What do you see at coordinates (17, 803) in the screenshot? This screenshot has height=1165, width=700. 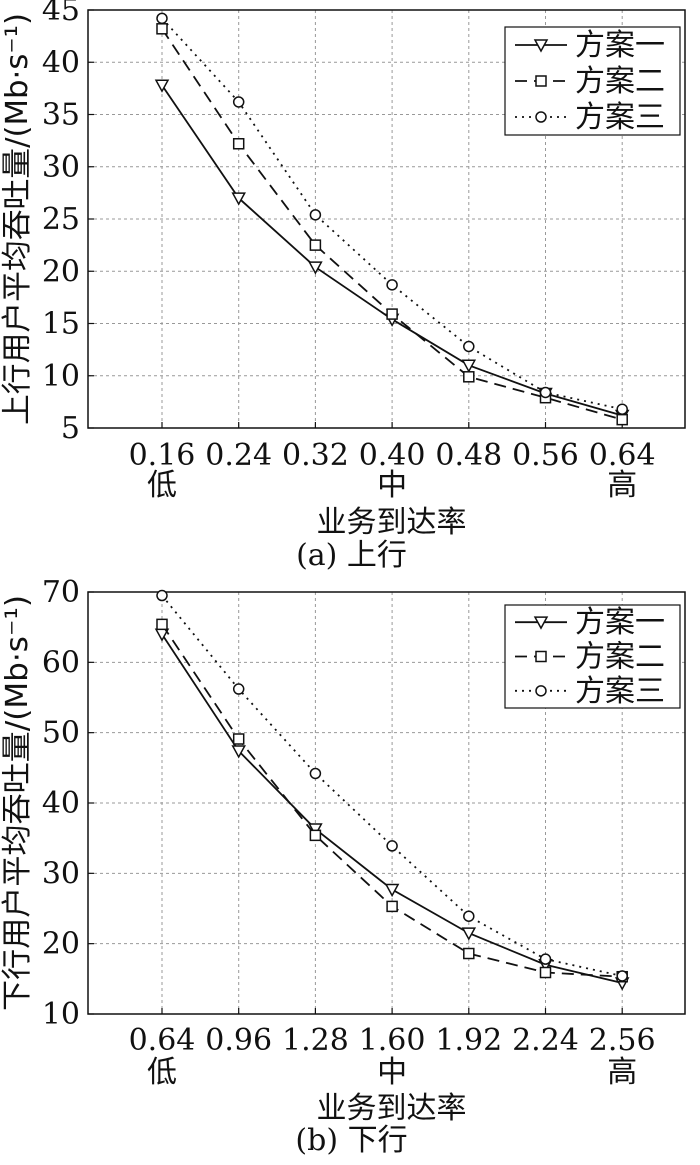 I see `y-axis-label: 下行用户平均吞吐量/(Mb·s⁻¹)` at bounding box center [17, 803].